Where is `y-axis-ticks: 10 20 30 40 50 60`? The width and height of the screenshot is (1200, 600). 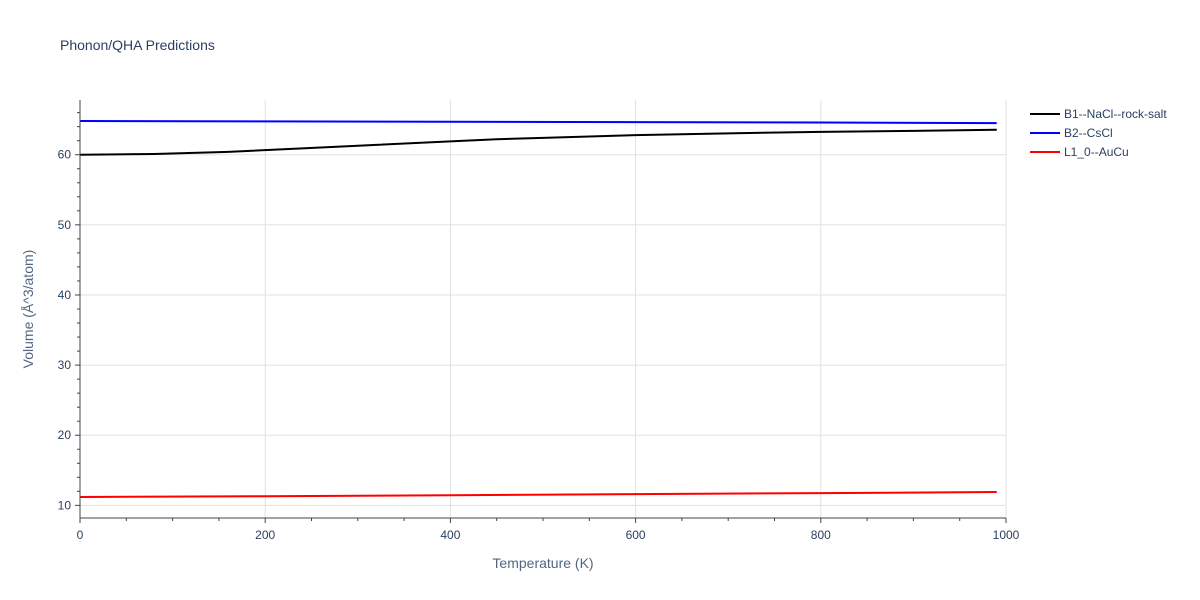
y-axis-ticks: 10 20 30 40 50 60 is located at coordinates (65, 330).